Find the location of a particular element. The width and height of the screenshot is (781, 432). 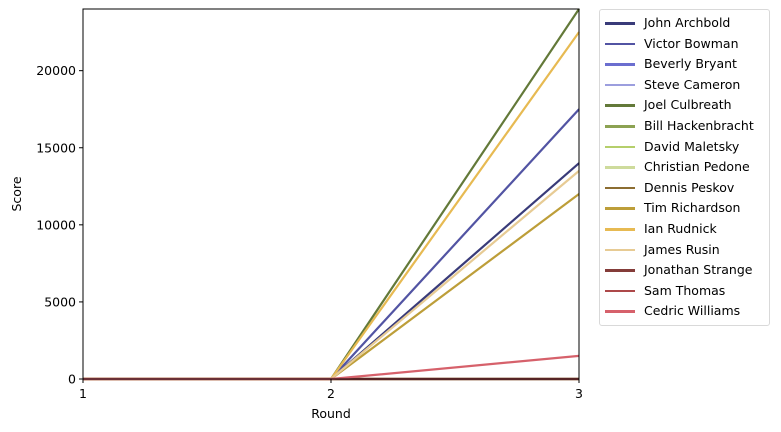

legend-item: Bill Hackenbracht is located at coordinates (684, 126).